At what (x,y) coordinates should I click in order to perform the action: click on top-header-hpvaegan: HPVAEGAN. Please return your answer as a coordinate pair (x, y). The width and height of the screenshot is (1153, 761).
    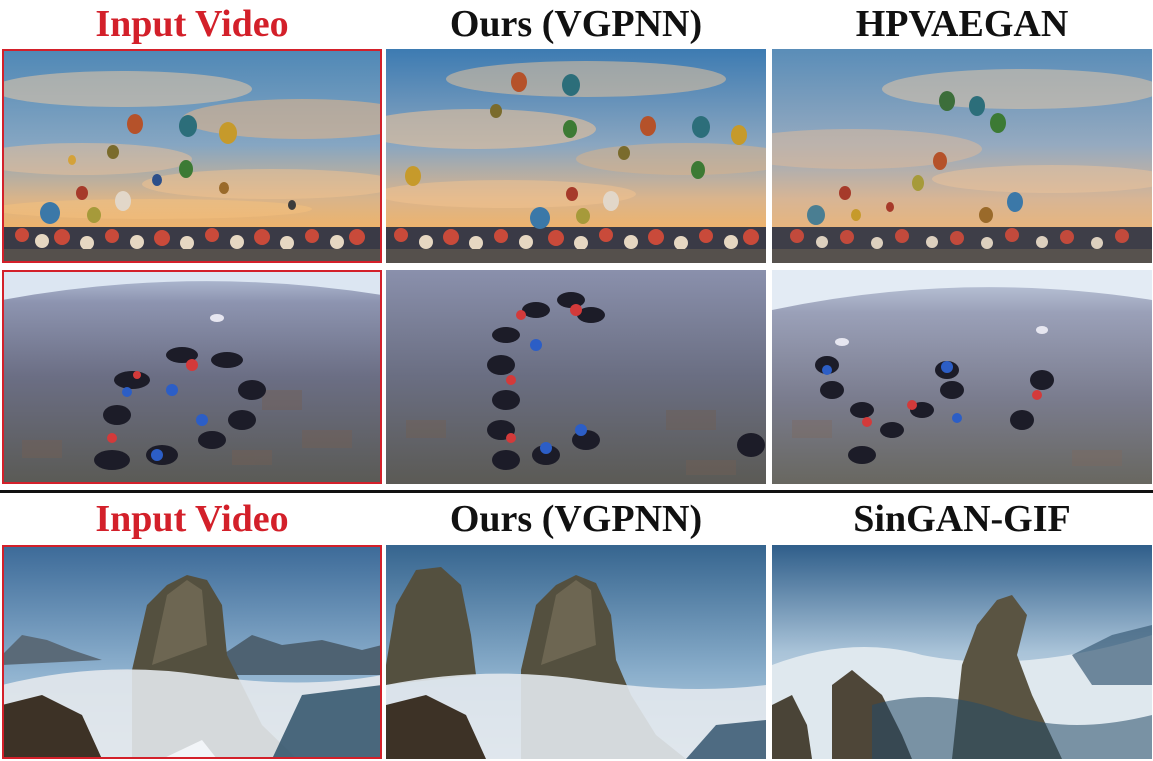
    Looking at the image, I should click on (962, 24).